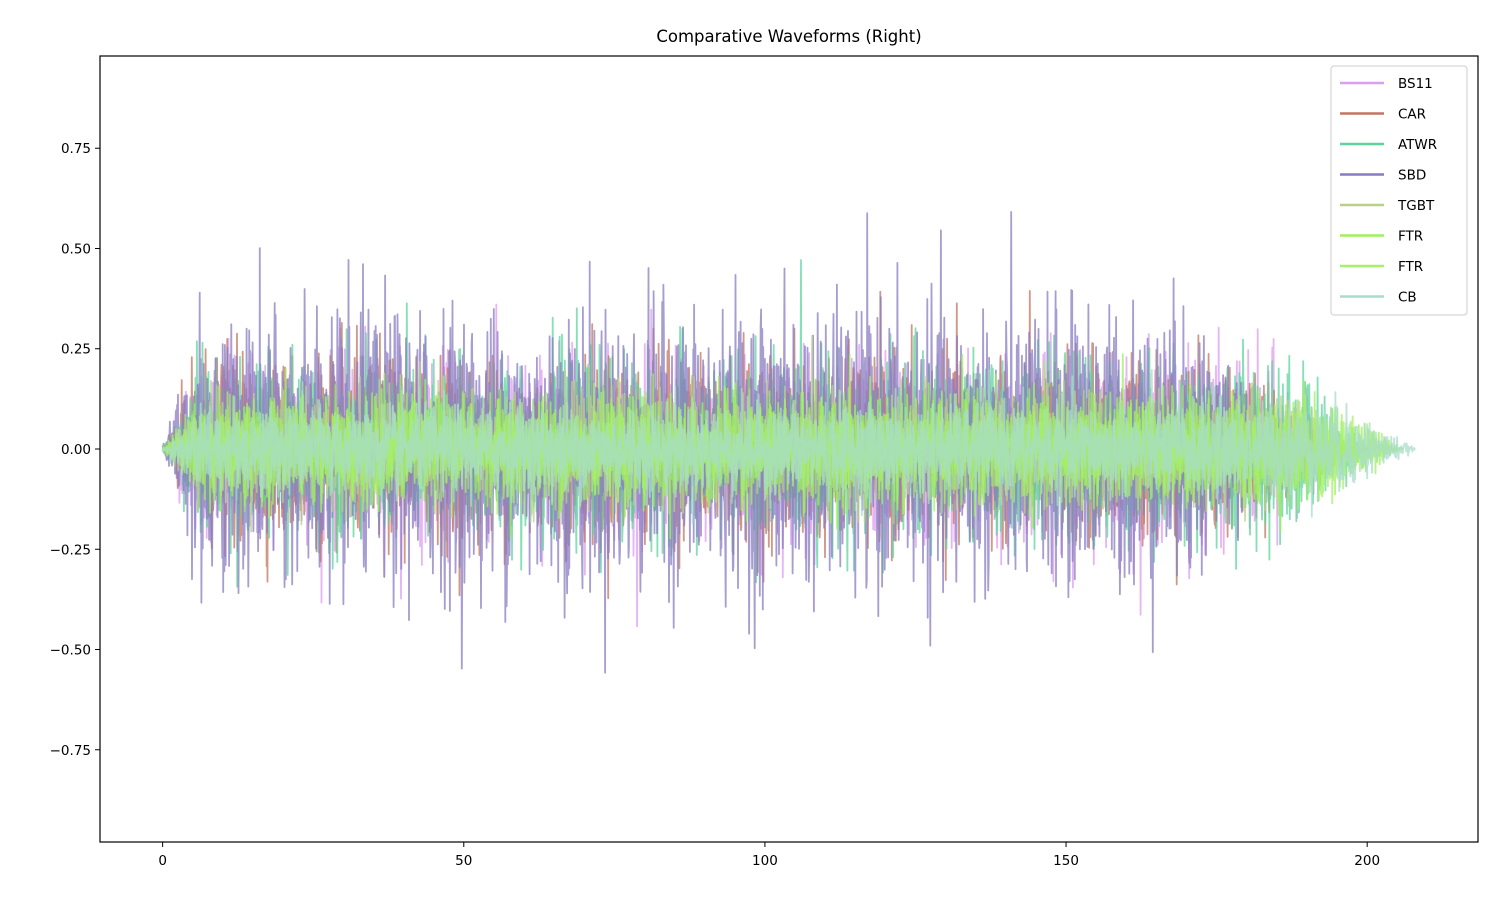  I want to click on legend-box, so click(1399, 190).